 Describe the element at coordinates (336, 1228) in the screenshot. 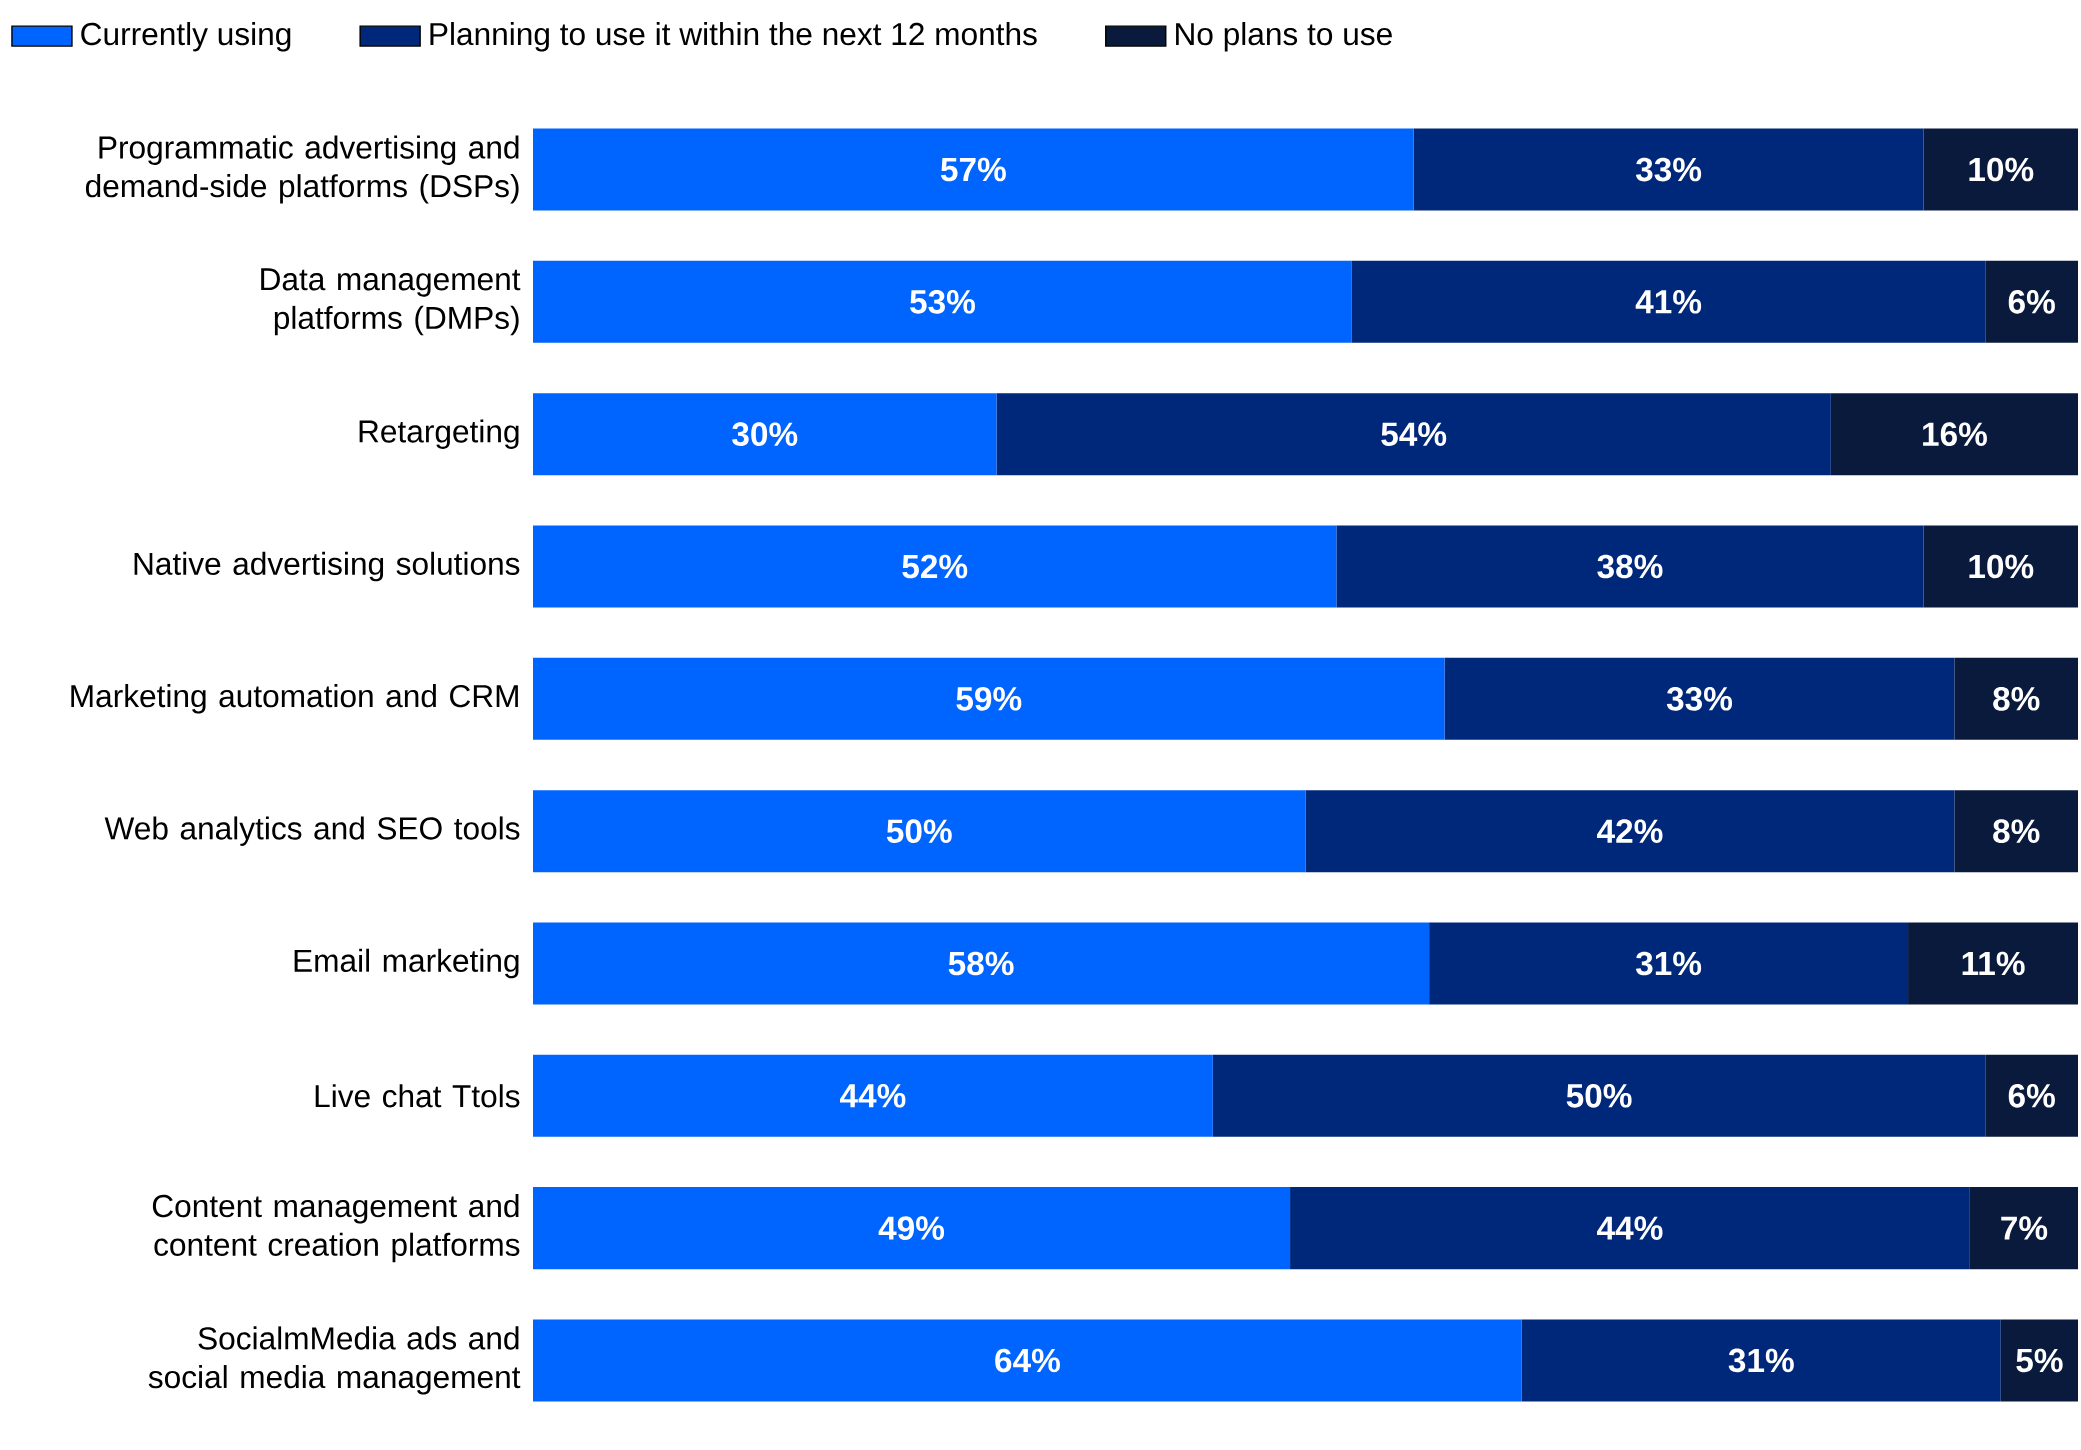

I see `y-tick-label: Content management and content creation platforms` at that location.